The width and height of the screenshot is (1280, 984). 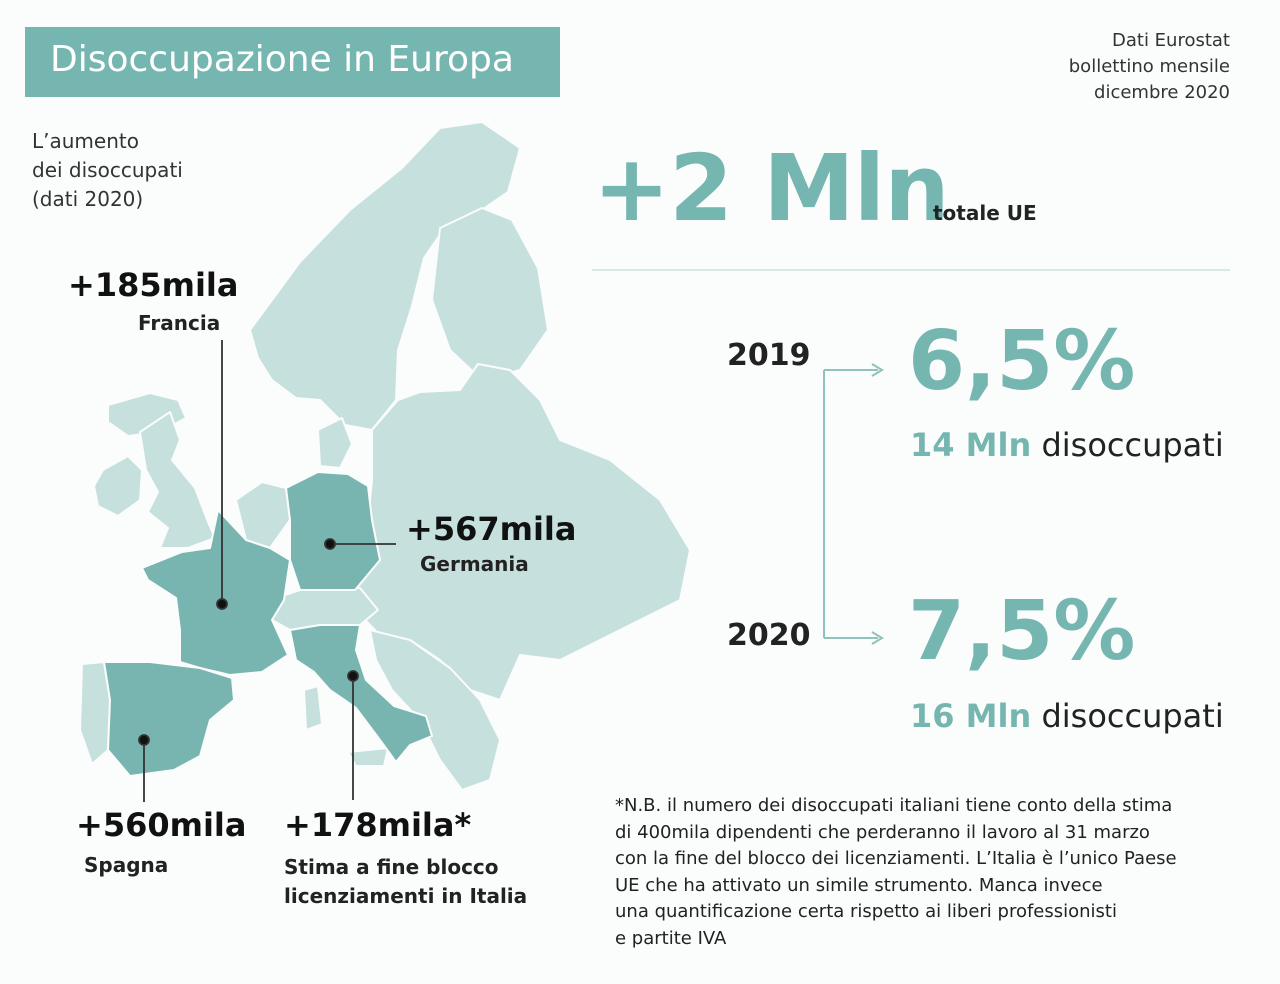 What do you see at coordinates (169, 719) in the screenshot?
I see `spain-shape` at bounding box center [169, 719].